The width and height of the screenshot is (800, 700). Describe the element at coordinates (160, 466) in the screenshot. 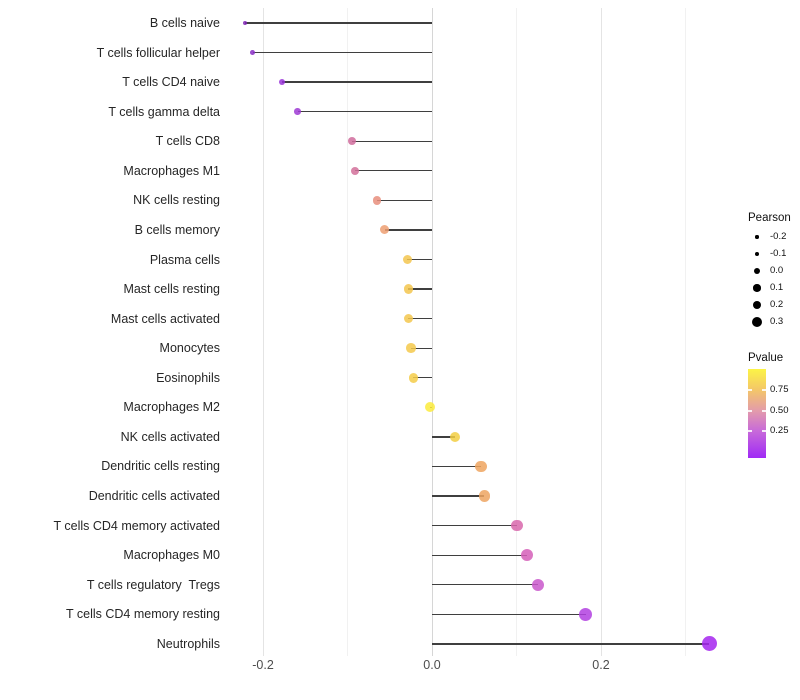

I see `category-label: Dendritic cells resting` at that location.